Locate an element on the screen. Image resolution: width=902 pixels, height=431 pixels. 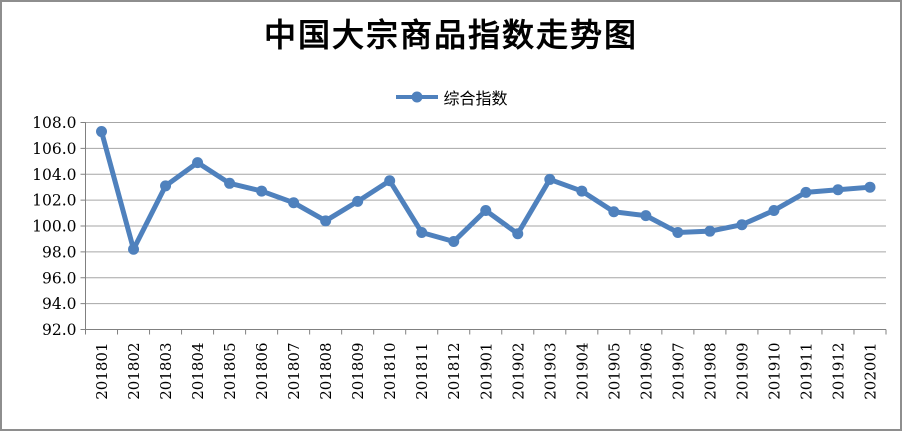
x-axis-tick-label: 201808 is located at coordinates (326, 371).